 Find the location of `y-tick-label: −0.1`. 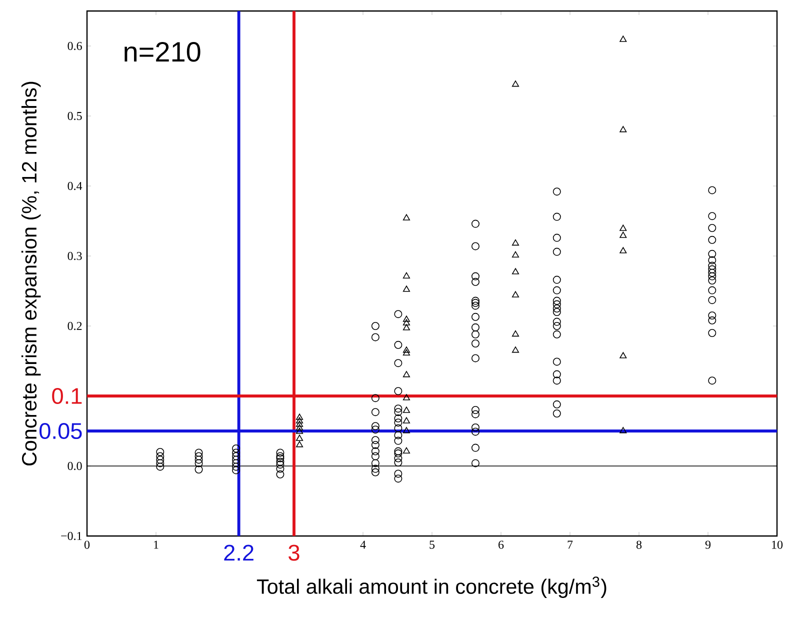

y-tick-label: −0.1 is located at coordinates (71, 536).